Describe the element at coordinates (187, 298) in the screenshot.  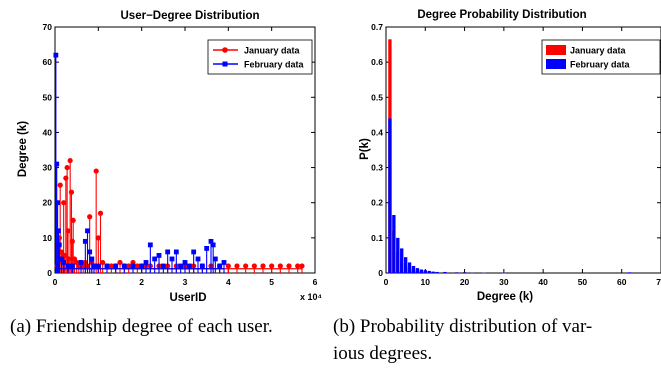
I see `chart-a-x-axis-label: UserID` at that location.